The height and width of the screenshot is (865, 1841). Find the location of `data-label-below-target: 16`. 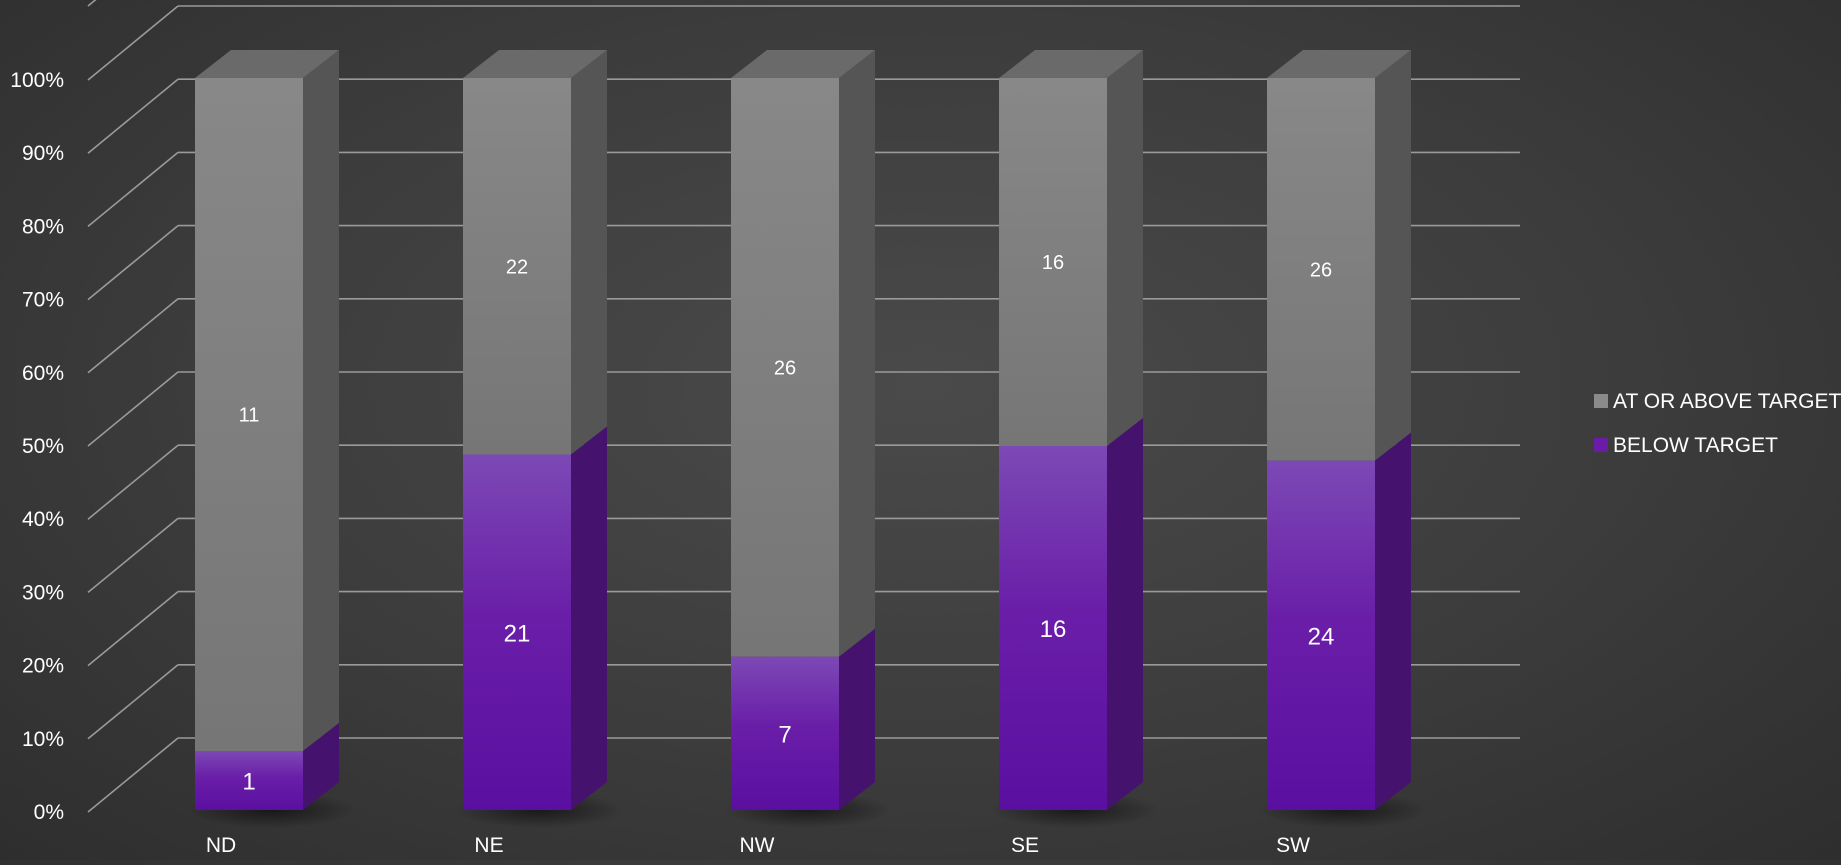

data-label-below-target: 16 is located at coordinates (1053, 629).